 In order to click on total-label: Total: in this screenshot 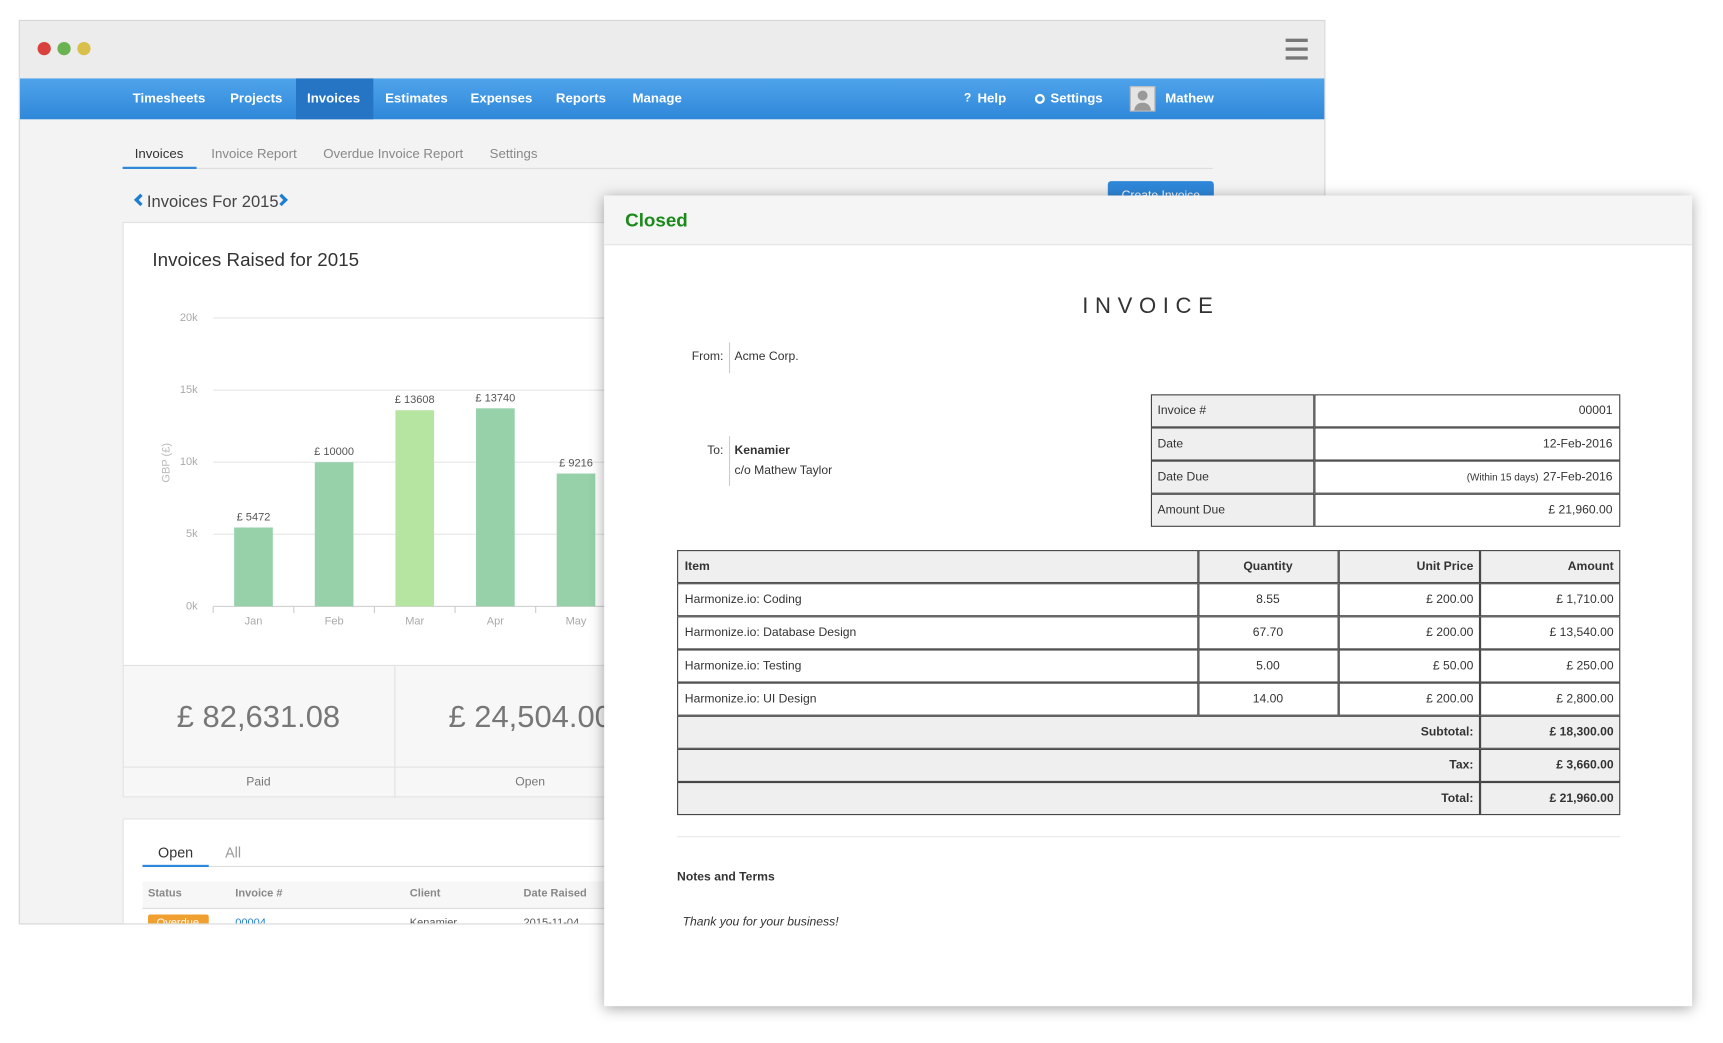, I will do `click(1457, 798)`.